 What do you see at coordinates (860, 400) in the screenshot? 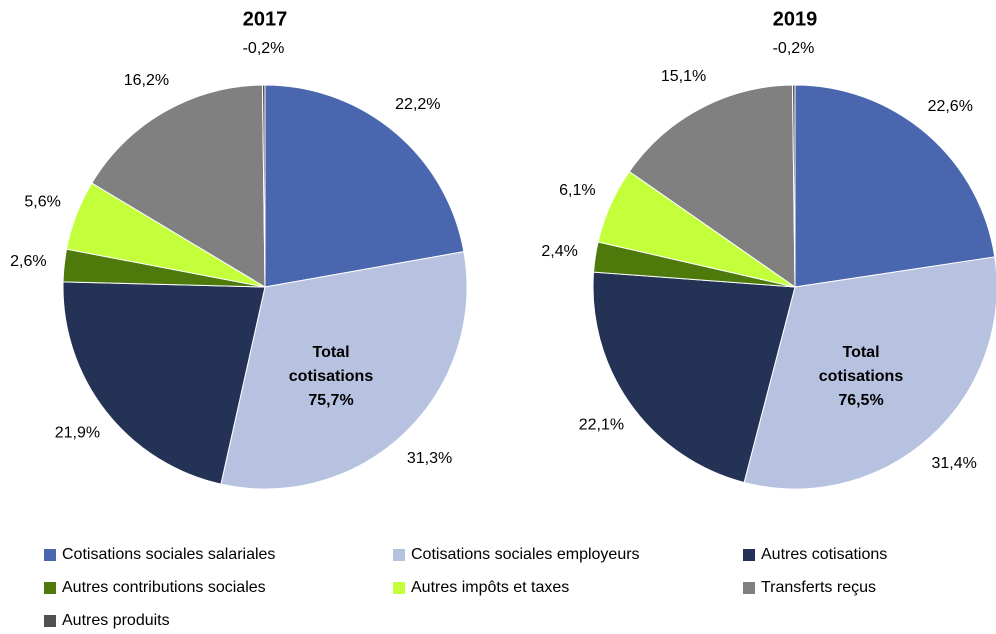
I see `annotation: 76,5%` at bounding box center [860, 400].